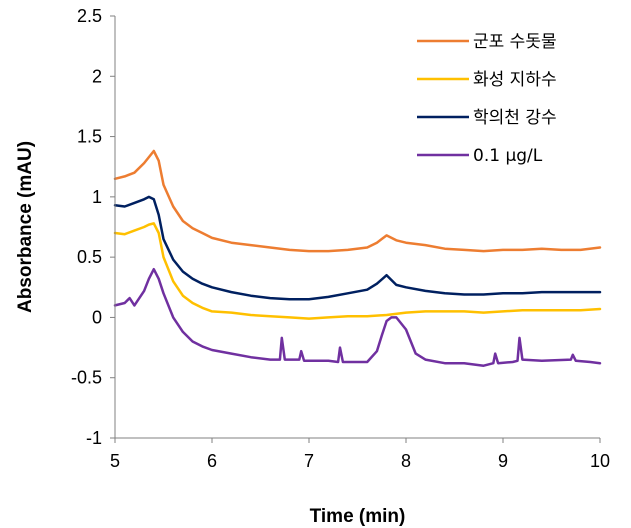 This screenshot has width=631, height=528. What do you see at coordinates (309, 461) in the screenshot?
I see `x-tick-label: 7` at bounding box center [309, 461].